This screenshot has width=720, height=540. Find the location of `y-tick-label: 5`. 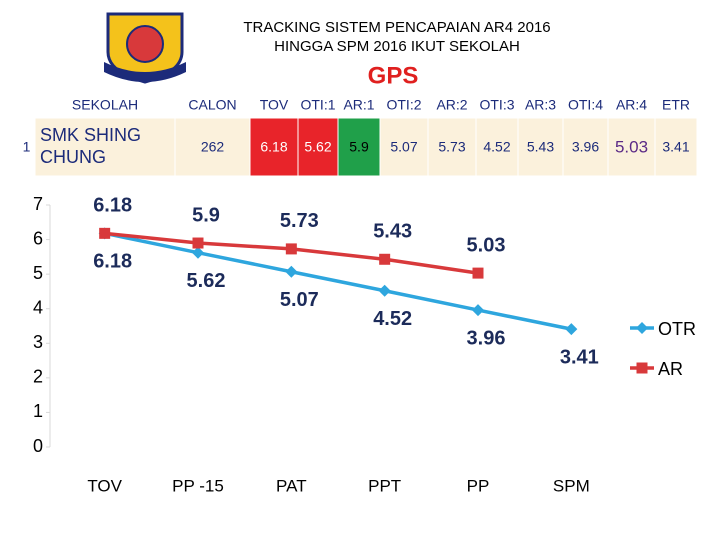

y-tick-label: 5 is located at coordinates (38, 273).